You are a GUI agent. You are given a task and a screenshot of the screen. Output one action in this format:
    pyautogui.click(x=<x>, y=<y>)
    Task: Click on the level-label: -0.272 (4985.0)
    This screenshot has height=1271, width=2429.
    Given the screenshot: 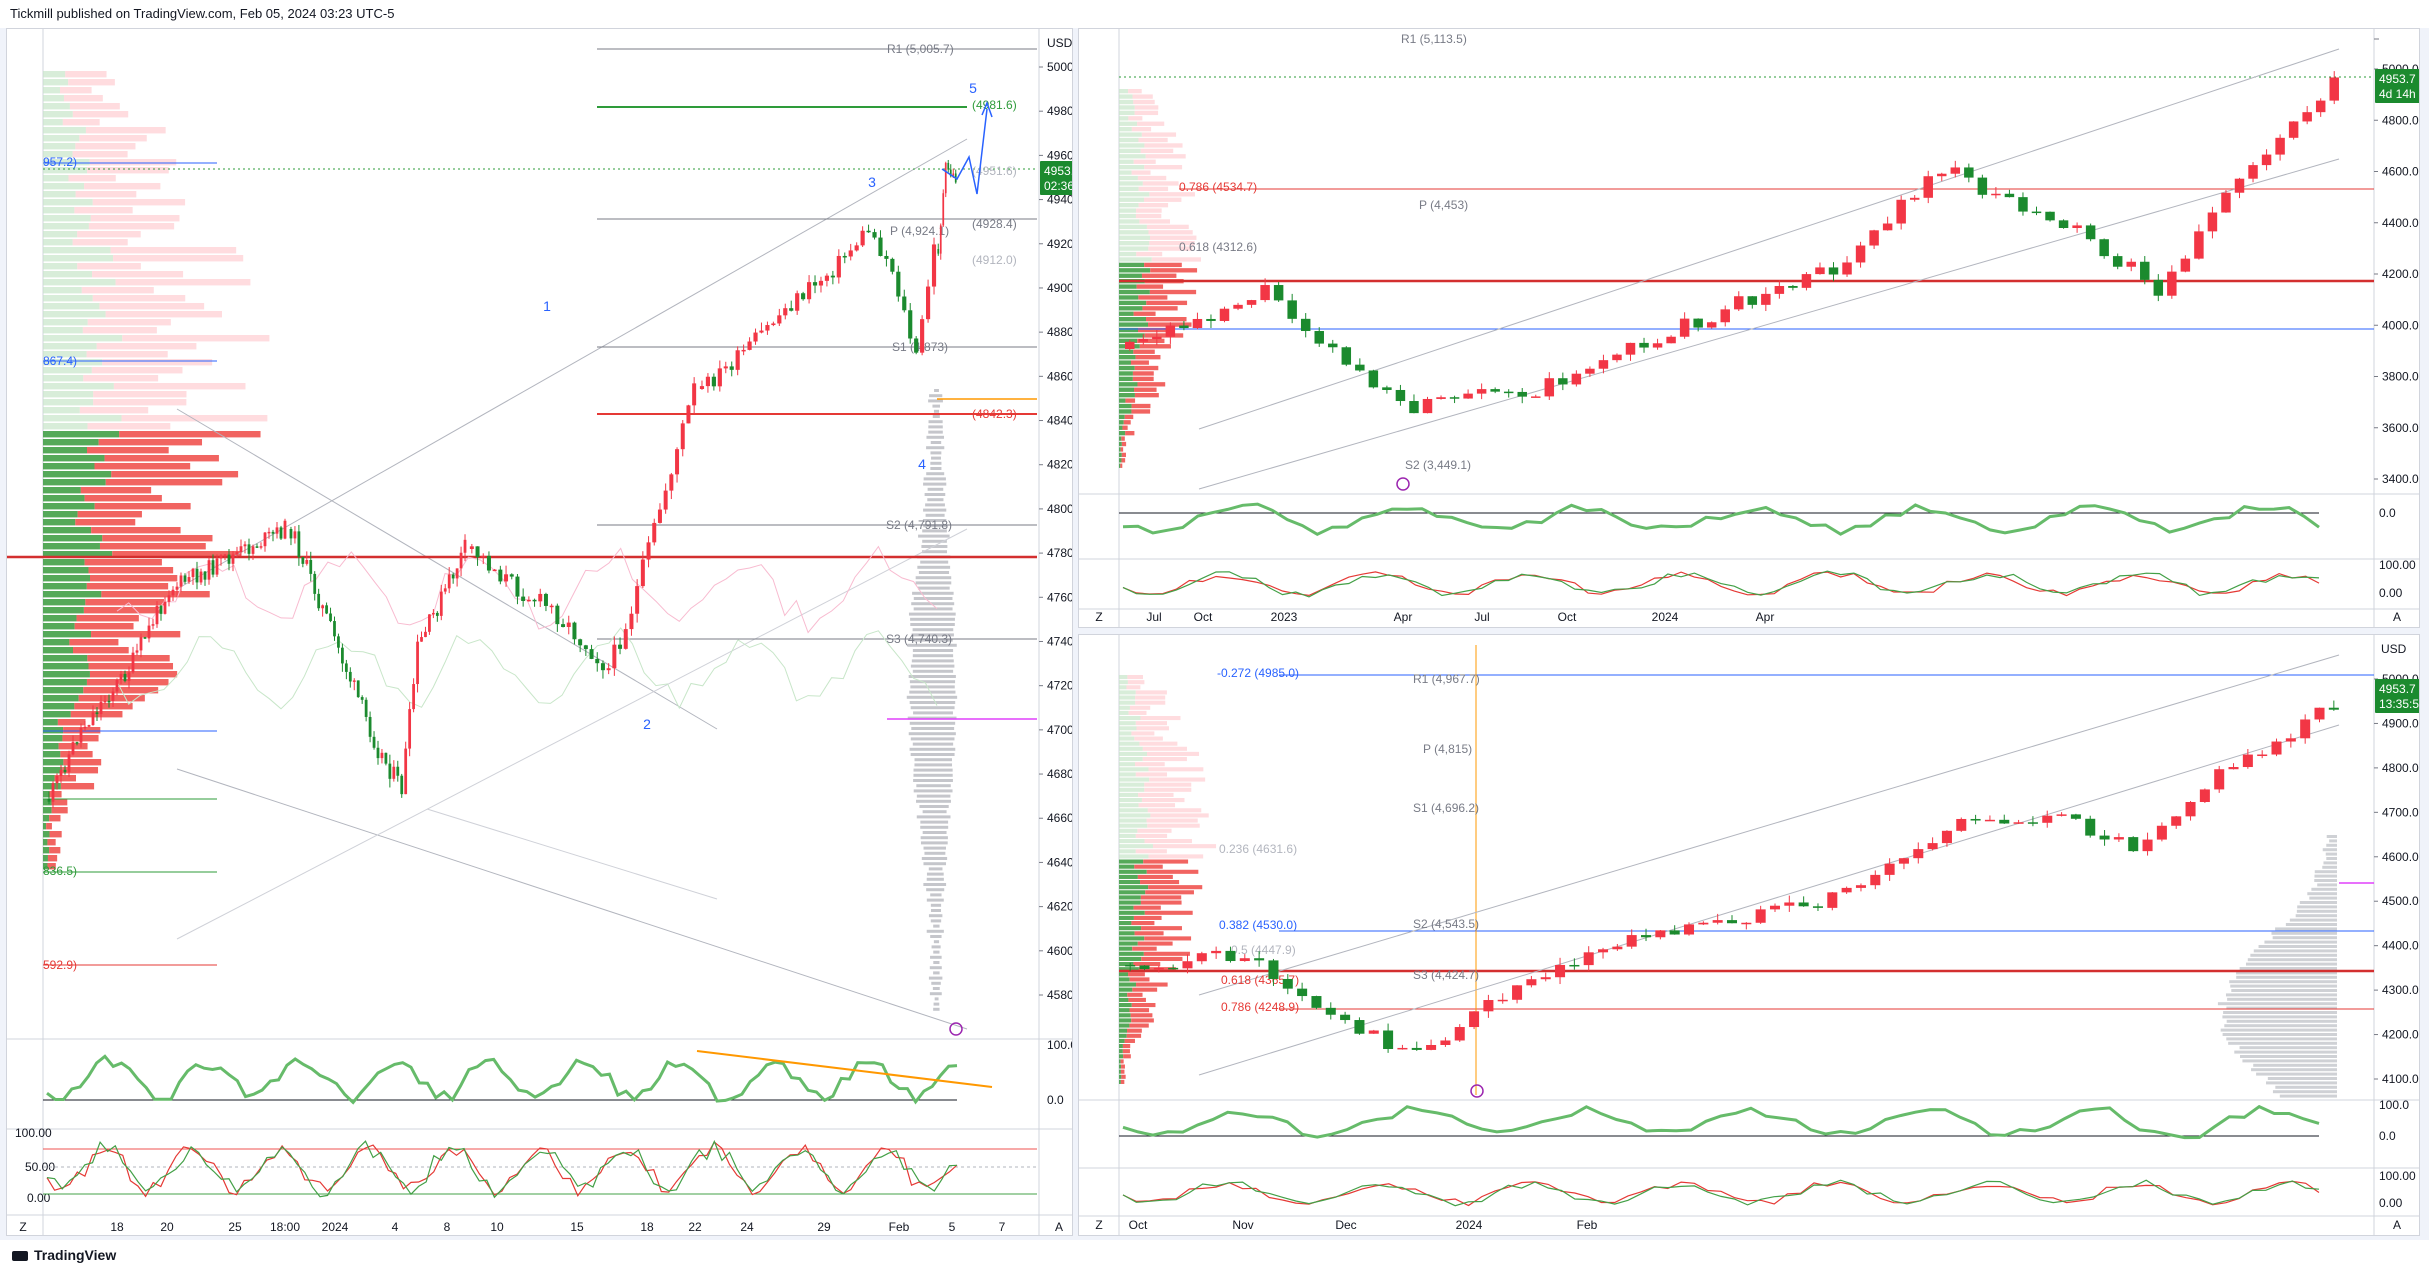 What is the action you would take?
    pyautogui.click(x=1258, y=673)
    